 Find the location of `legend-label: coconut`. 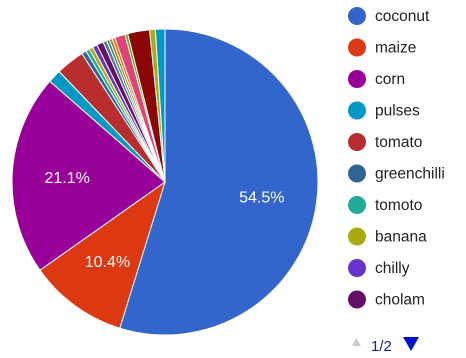

legend-label: coconut is located at coordinates (402, 16).